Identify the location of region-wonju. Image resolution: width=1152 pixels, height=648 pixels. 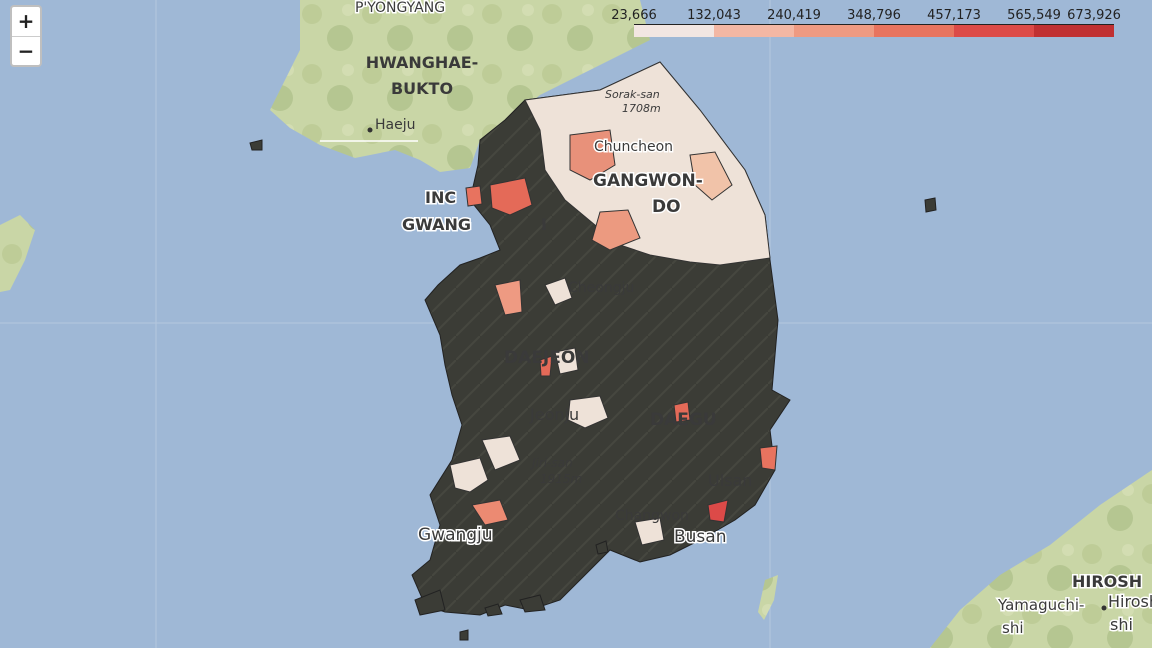
(616, 230).